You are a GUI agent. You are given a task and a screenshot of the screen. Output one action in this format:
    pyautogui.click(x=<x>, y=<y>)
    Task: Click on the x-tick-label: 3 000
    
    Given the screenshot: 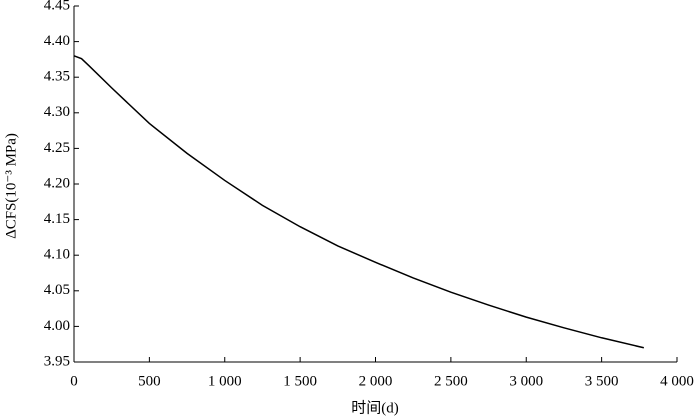 What is the action you would take?
    pyautogui.click(x=526, y=381)
    